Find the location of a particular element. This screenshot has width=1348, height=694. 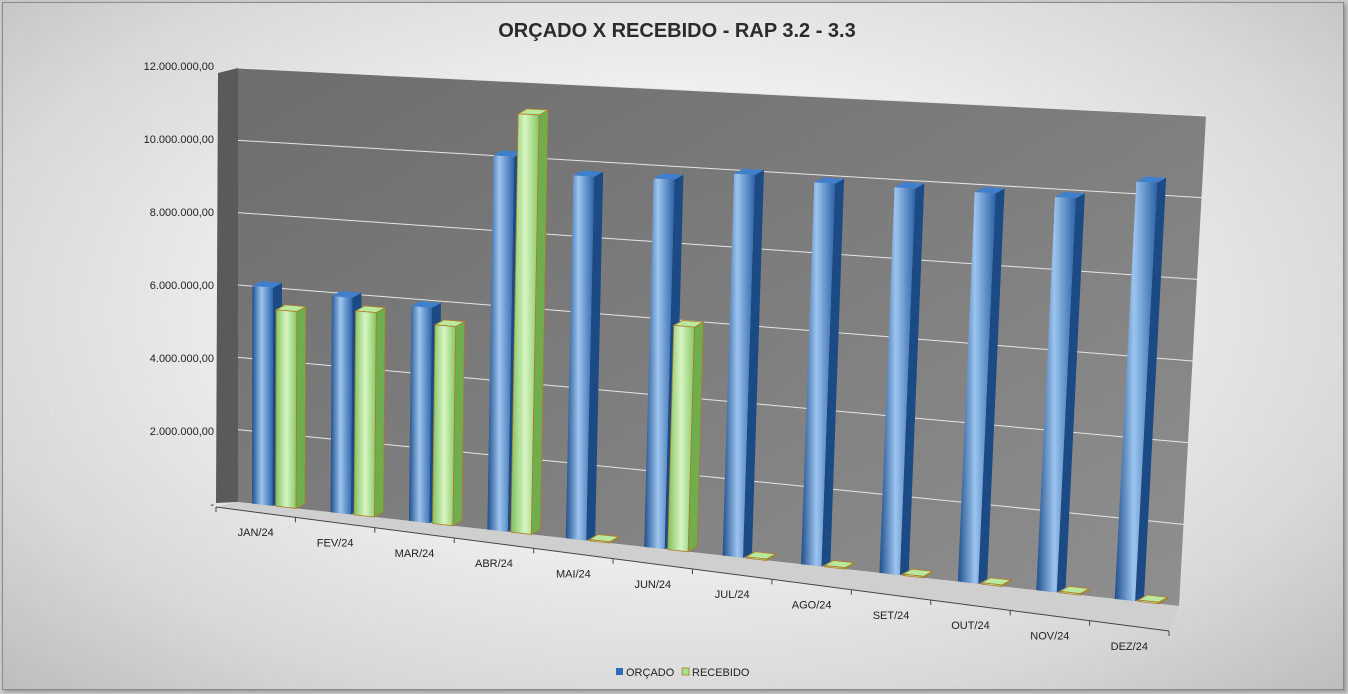

y-tick-label: 8.000.000,00 is located at coordinates (182, 213).